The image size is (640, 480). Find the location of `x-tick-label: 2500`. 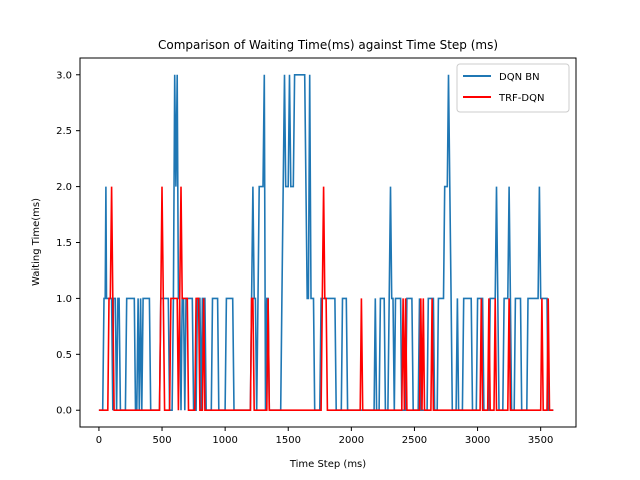

x-tick-label: 2500 is located at coordinates (414, 440).